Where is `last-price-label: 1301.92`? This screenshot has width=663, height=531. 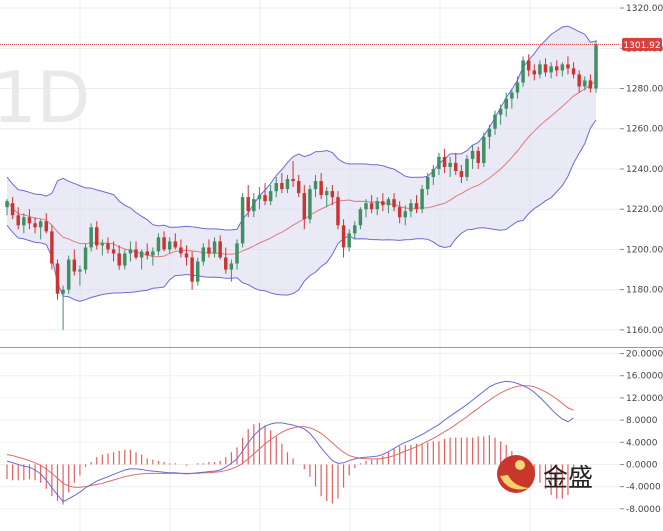
last-price-label: 1301.92 is located at coordinates (641, 46).